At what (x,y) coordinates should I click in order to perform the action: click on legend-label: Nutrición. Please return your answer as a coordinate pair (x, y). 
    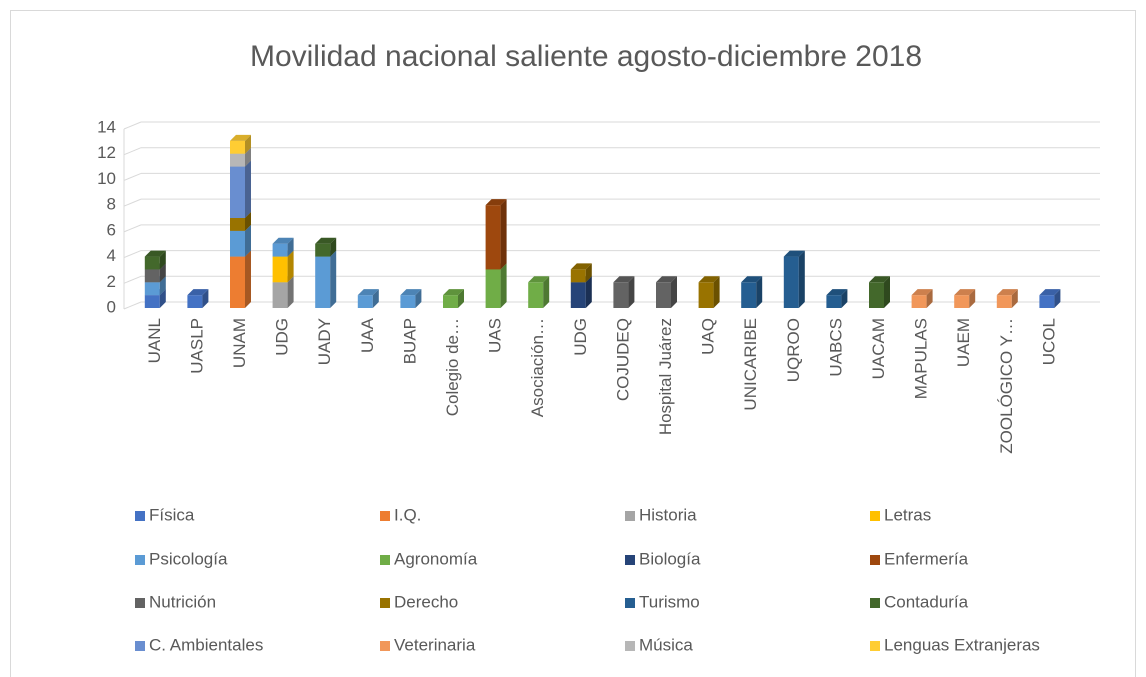
    Looking at the image, I should click on (182, 601).